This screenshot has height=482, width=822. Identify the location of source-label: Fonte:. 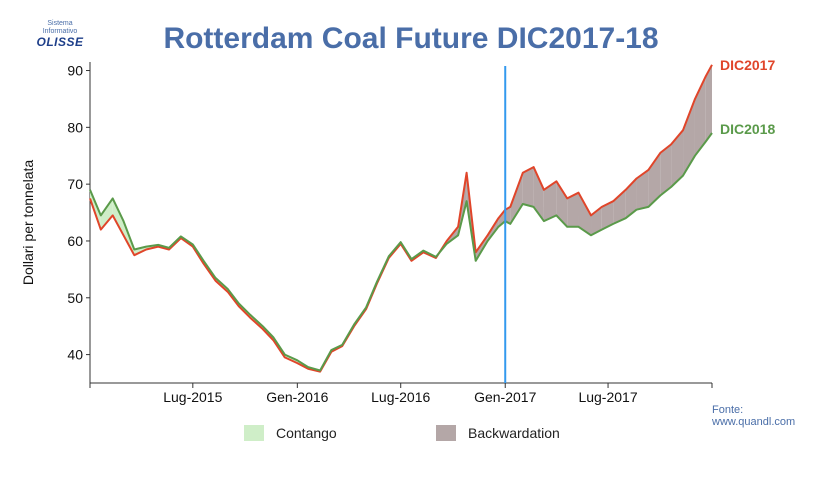
(728, 410).